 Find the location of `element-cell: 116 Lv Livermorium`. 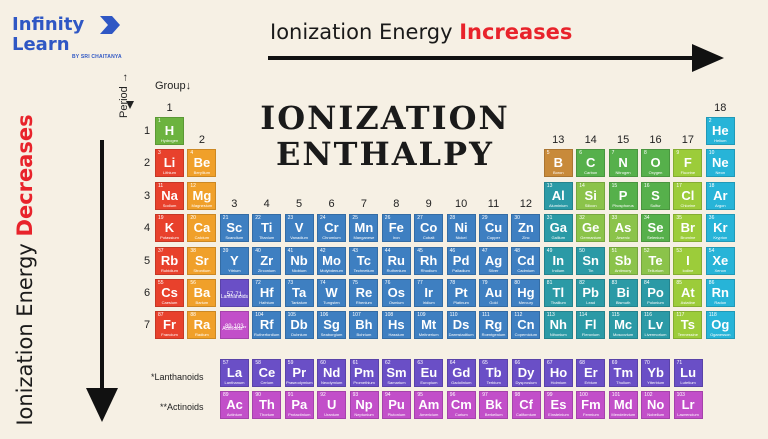

element-cell: 116 Lv Livermorium is located at coordinates (655, 325).